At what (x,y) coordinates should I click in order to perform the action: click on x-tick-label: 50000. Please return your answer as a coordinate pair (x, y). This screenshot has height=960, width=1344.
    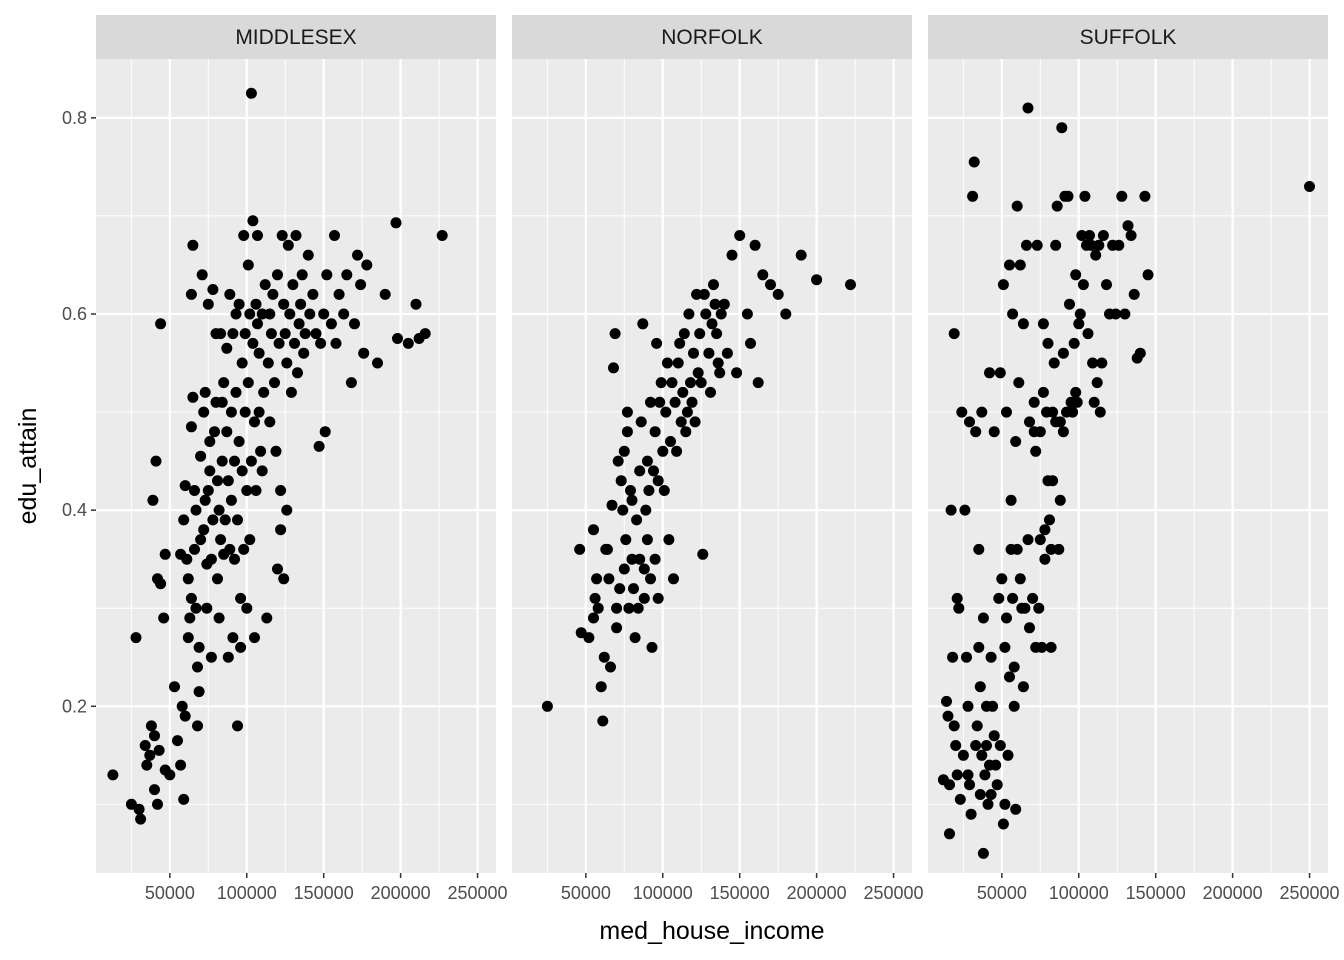
    Looking at the image, I should click on (586, 893).